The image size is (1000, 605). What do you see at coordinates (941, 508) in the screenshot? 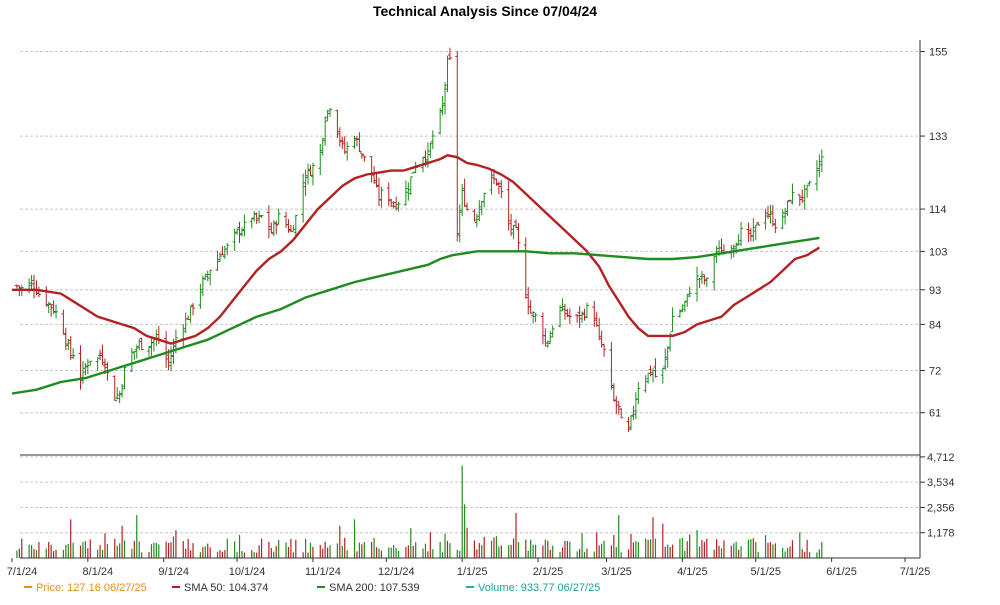
I see `volume-tick-label: 2,356` at bounding box center [941, 508].